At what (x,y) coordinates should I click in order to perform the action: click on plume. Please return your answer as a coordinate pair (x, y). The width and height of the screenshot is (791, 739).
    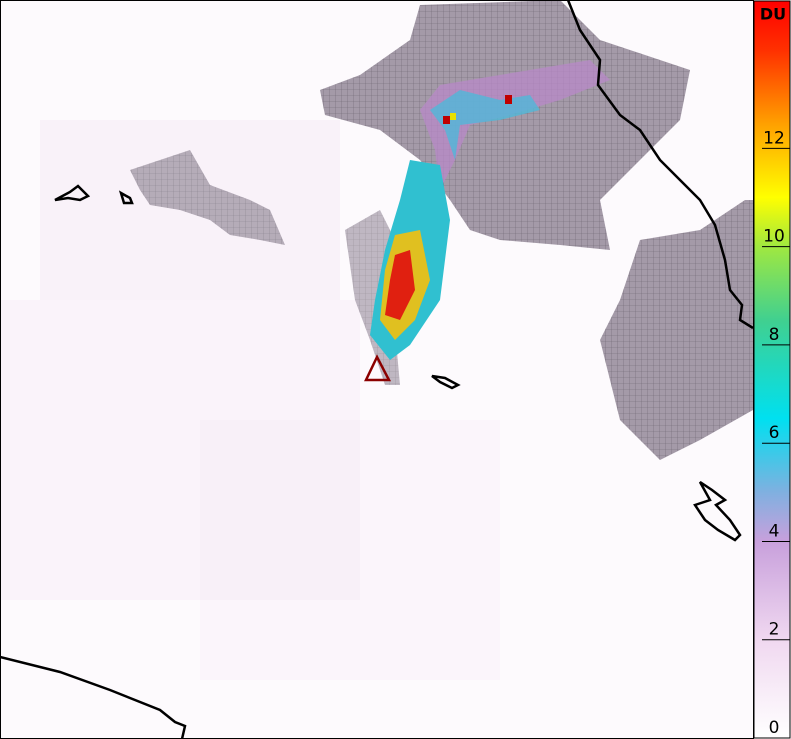
    Looking at the image, I should click on (490, 210).